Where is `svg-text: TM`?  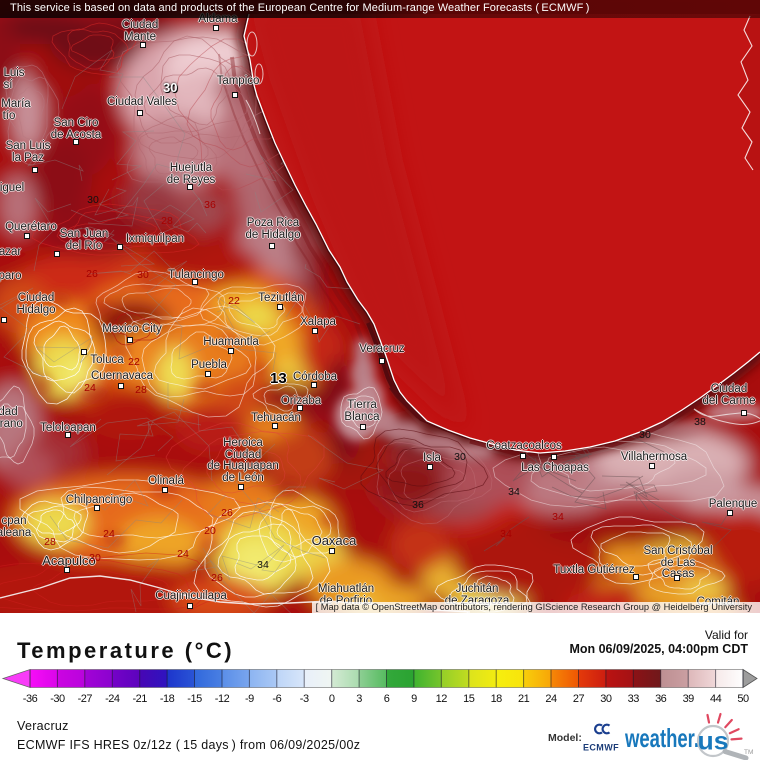
svg-text: TM is located at coordinates (748, 752).